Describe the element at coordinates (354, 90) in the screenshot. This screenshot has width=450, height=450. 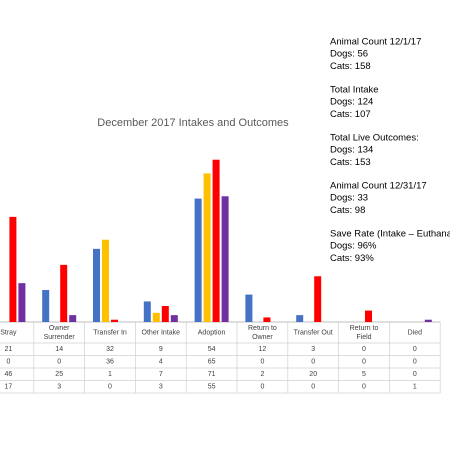
I see `summary-note: Total Intake` at that location.